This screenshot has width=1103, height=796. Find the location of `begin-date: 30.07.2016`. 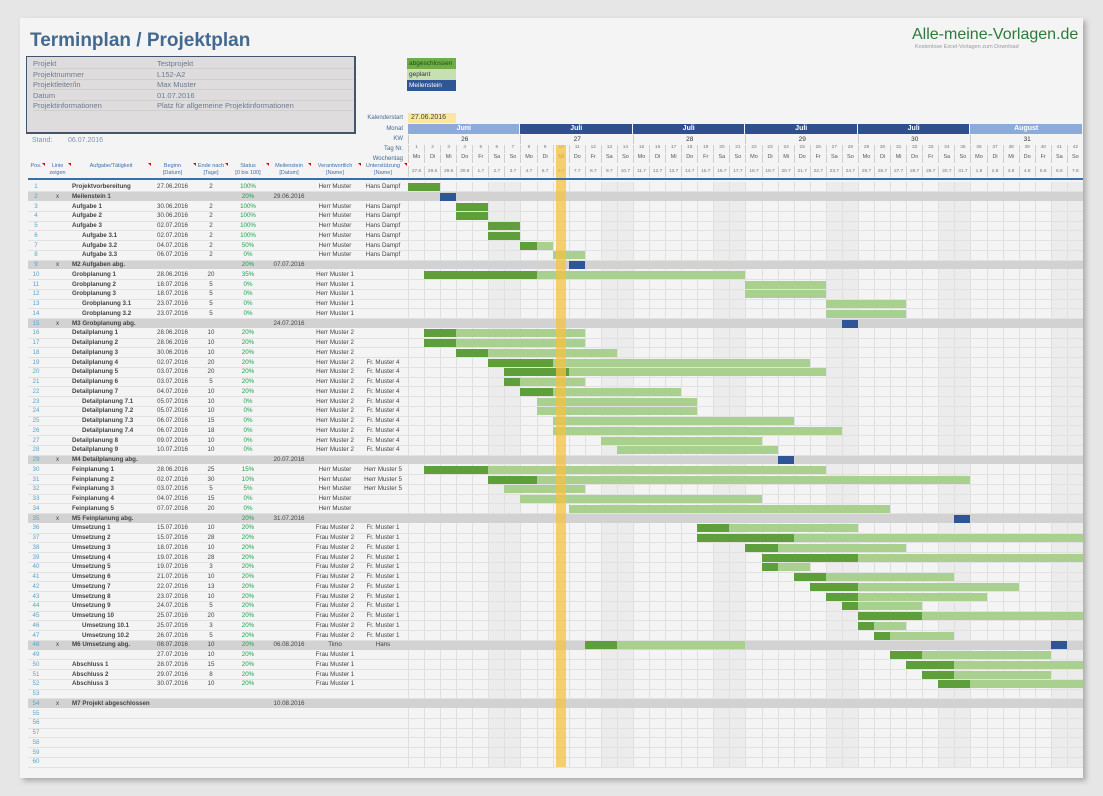

begin-date: 30.07.2016 is located at coordinates (172, 684).